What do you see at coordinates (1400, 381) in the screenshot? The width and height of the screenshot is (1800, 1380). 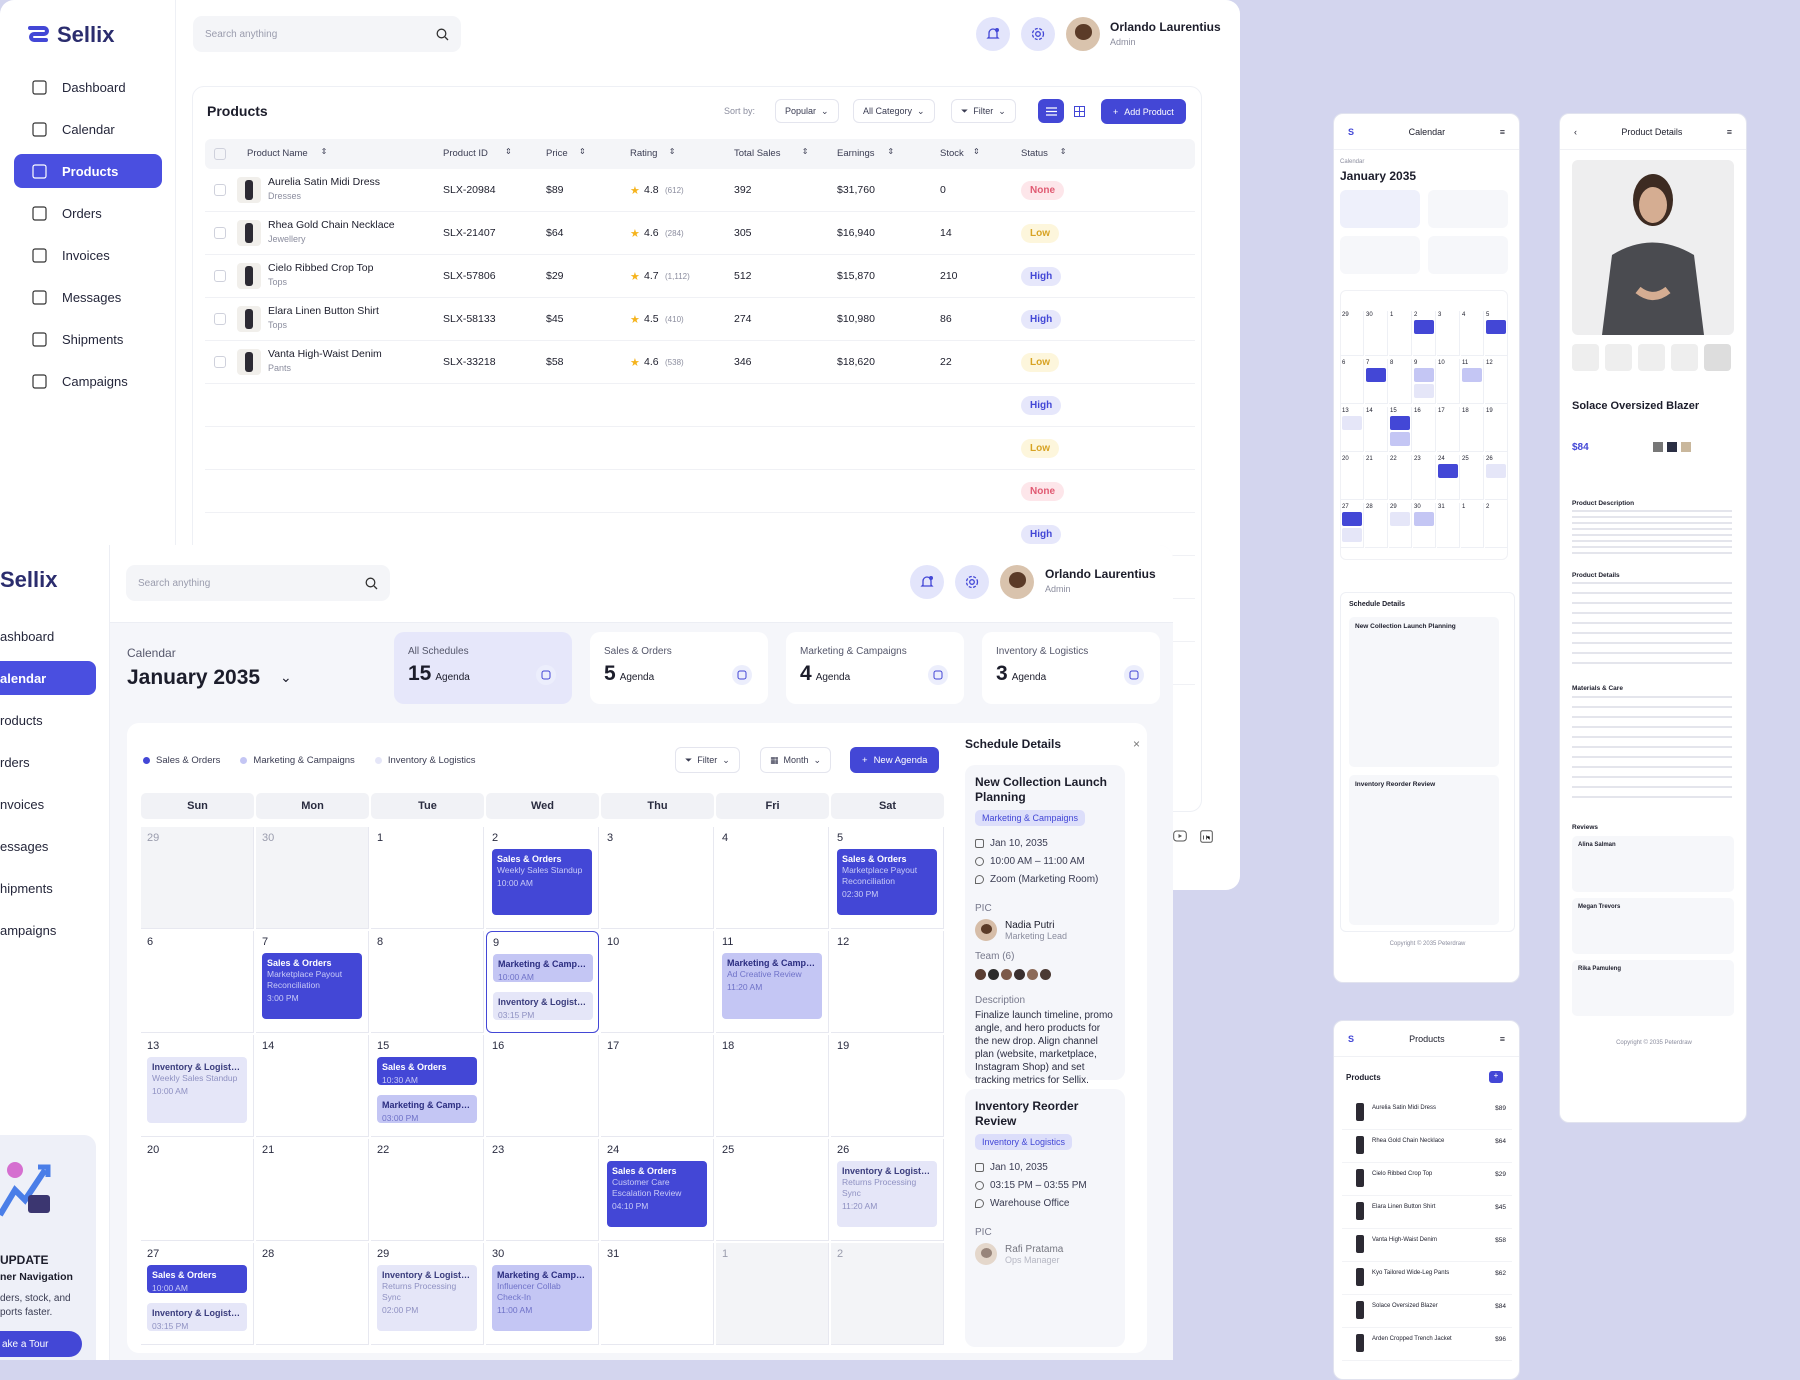 I see `mobile-day-cell: 8` at bounding box center [1400, 381].